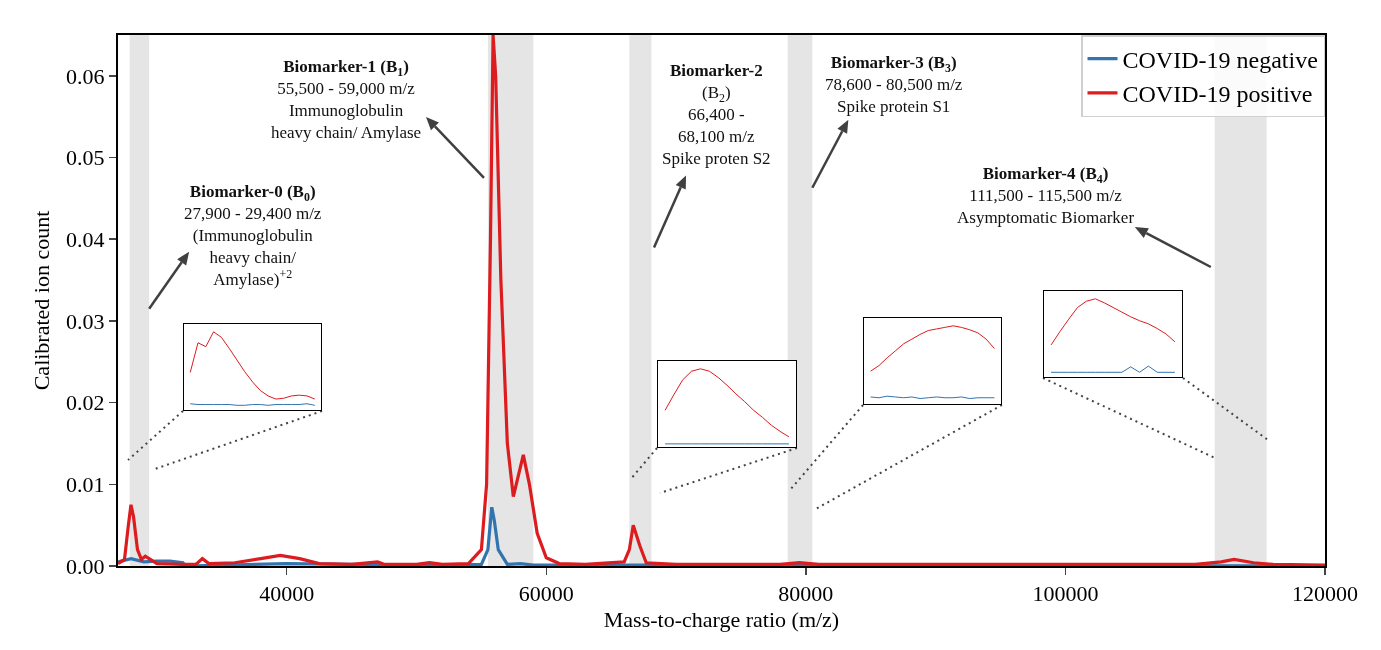 The width and height of the screenshot is (1381, 650). What do you see at coordinates (1220, 59) in the screenshot?
I see `legend-label: COVID-19 negative` at bounding box center [1220, 59].